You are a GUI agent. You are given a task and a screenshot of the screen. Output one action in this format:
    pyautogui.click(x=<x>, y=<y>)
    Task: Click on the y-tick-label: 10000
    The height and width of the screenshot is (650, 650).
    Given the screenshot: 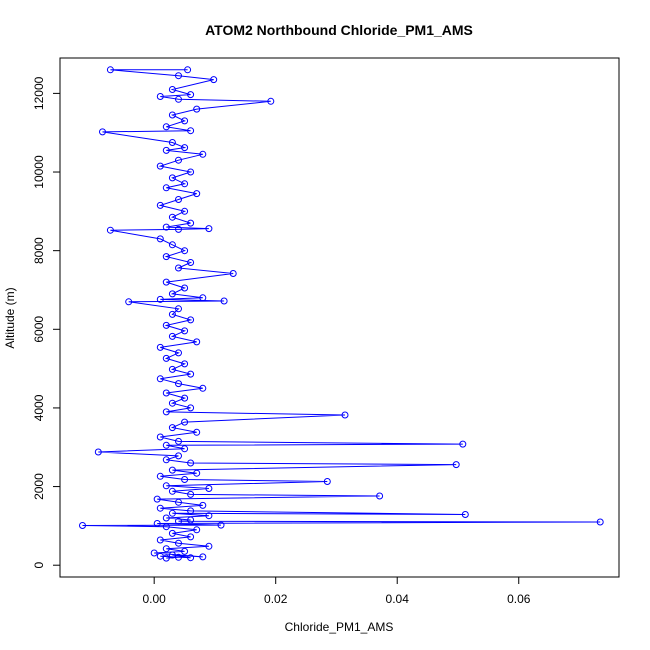 What is the action you would take?
    pyautogui.click(x=39, y=172)
    